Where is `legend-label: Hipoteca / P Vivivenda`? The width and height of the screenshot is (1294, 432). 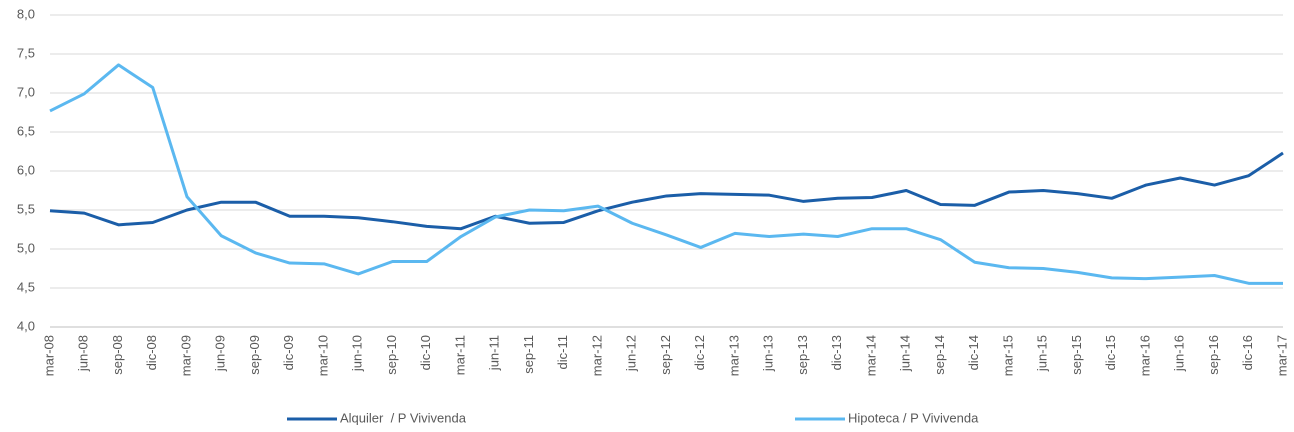 legend-label: Hipoteca / P Vivivenda is located at coordinates (913, 417).